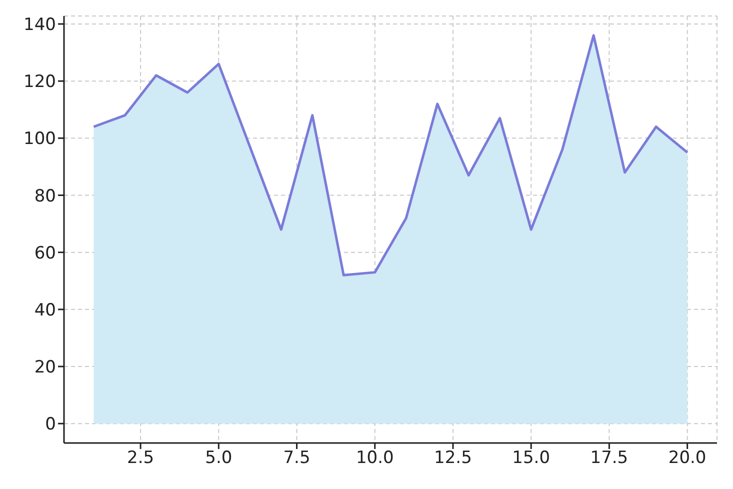  I want to click on x-tick-label: 2.5, so click(140, 458).